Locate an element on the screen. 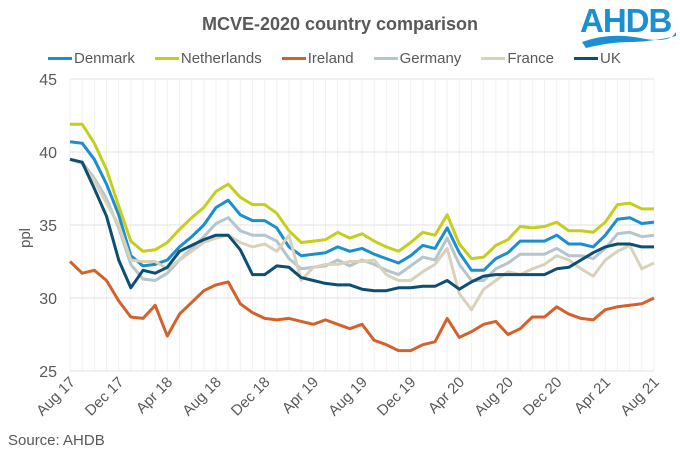 This screenshot has width=680, height=455. legend-item-denmark: Denmark is located at coordinates (91, 58).